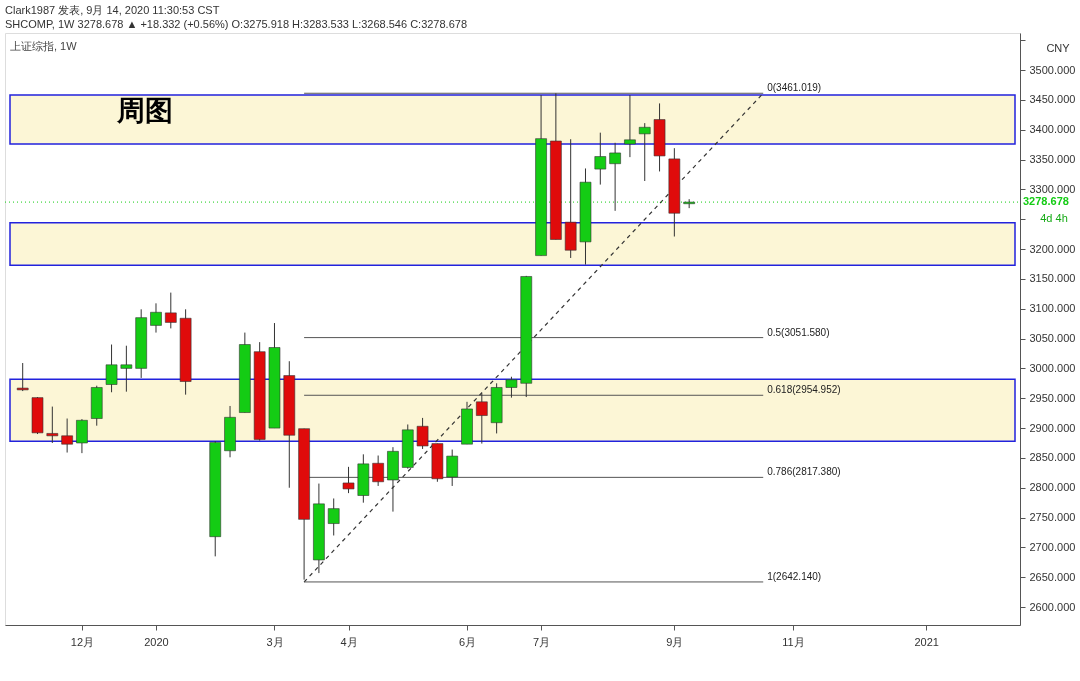 Image resolution: width=1080 pixels, height=681 pixels. What do you see at coordinates (1052, 427) in the screenshot?
I see `y-tick-label: 2900.000` at bounding box center [1052, 427].